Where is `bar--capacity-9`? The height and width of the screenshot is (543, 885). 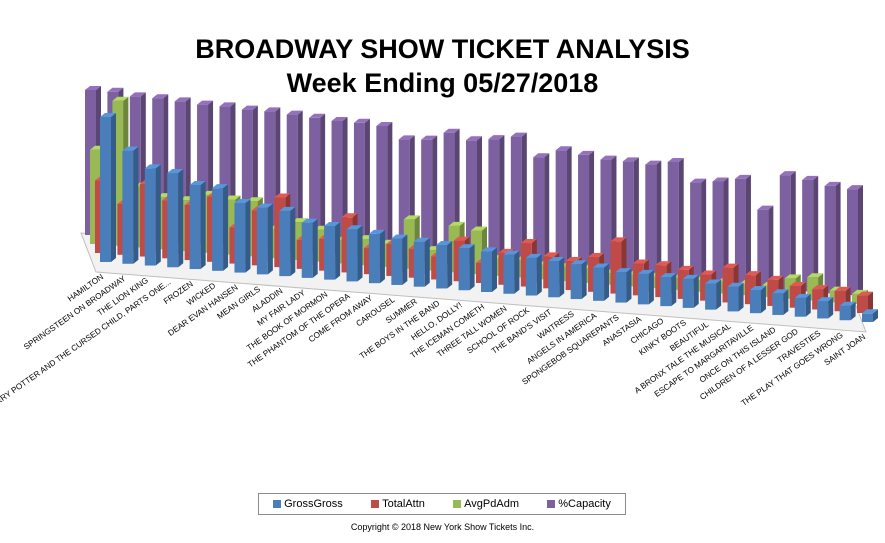 bar--capacity-9 is located at coordinates (294, 180).